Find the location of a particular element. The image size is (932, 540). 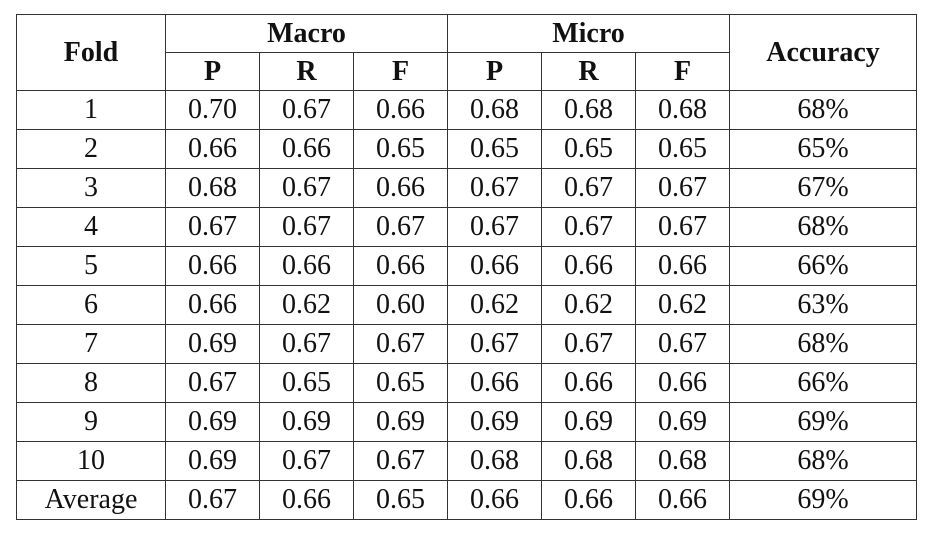

fold-cell: 1 is located at coordinates (91, 110).